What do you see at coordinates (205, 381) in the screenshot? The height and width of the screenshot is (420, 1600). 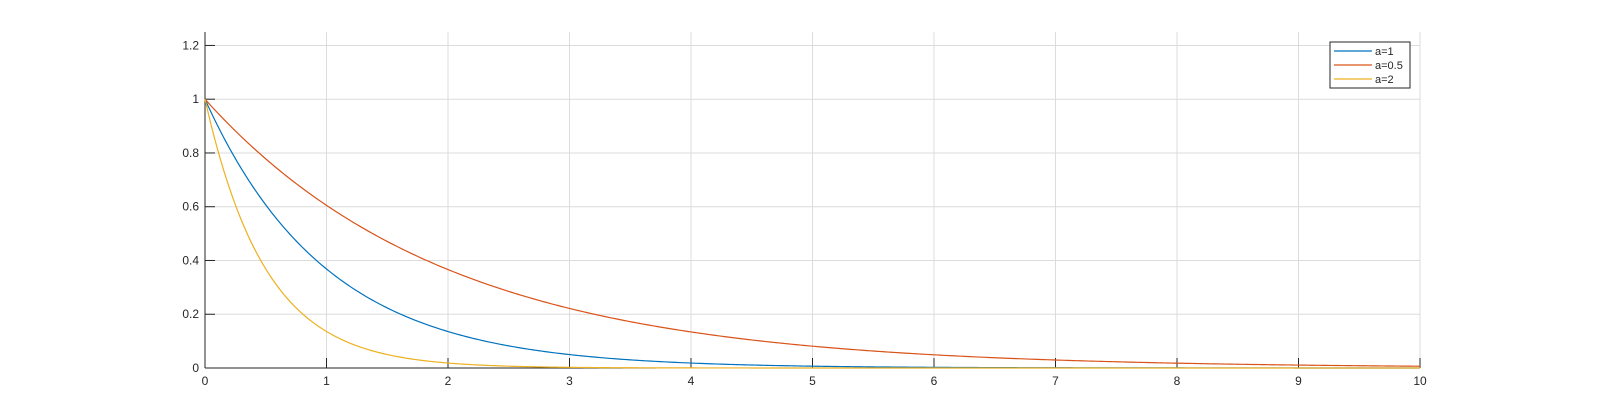 I see `x-tick-label: 0` at bounding box center [205, 381].